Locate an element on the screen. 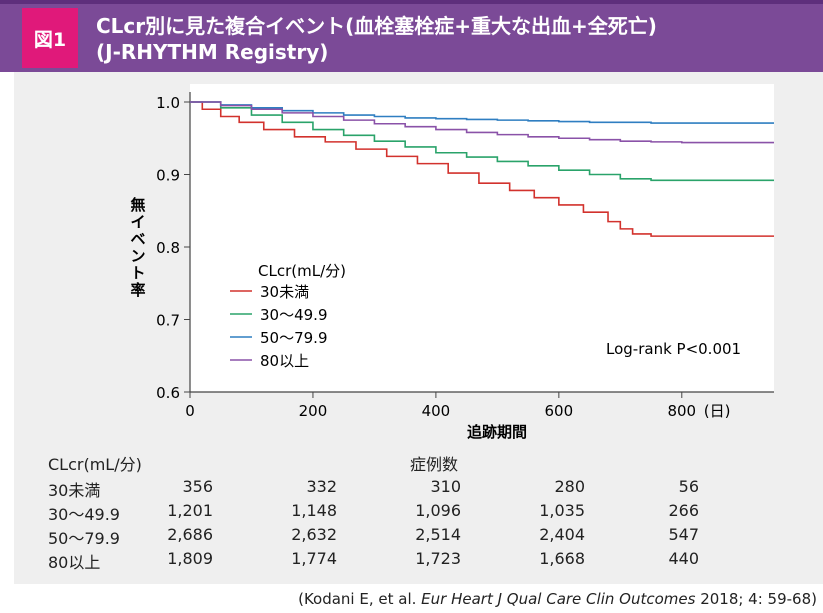  legend-label: 80以上 is located at coordinates (284, 361).